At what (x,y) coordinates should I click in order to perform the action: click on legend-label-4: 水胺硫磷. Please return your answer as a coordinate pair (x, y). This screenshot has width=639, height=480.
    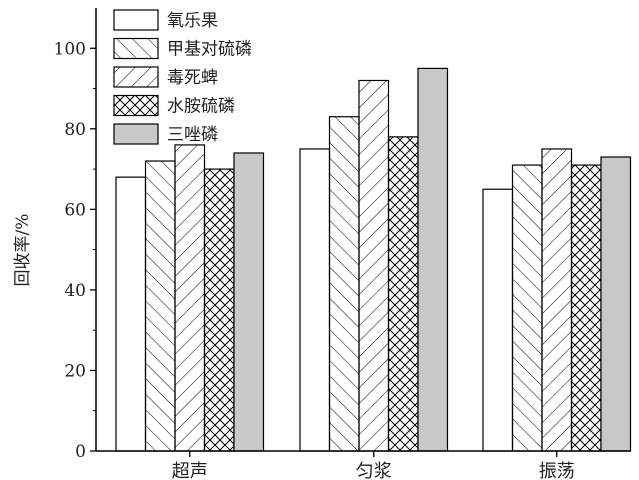
    Looking at the image, I should click on (201, 107).